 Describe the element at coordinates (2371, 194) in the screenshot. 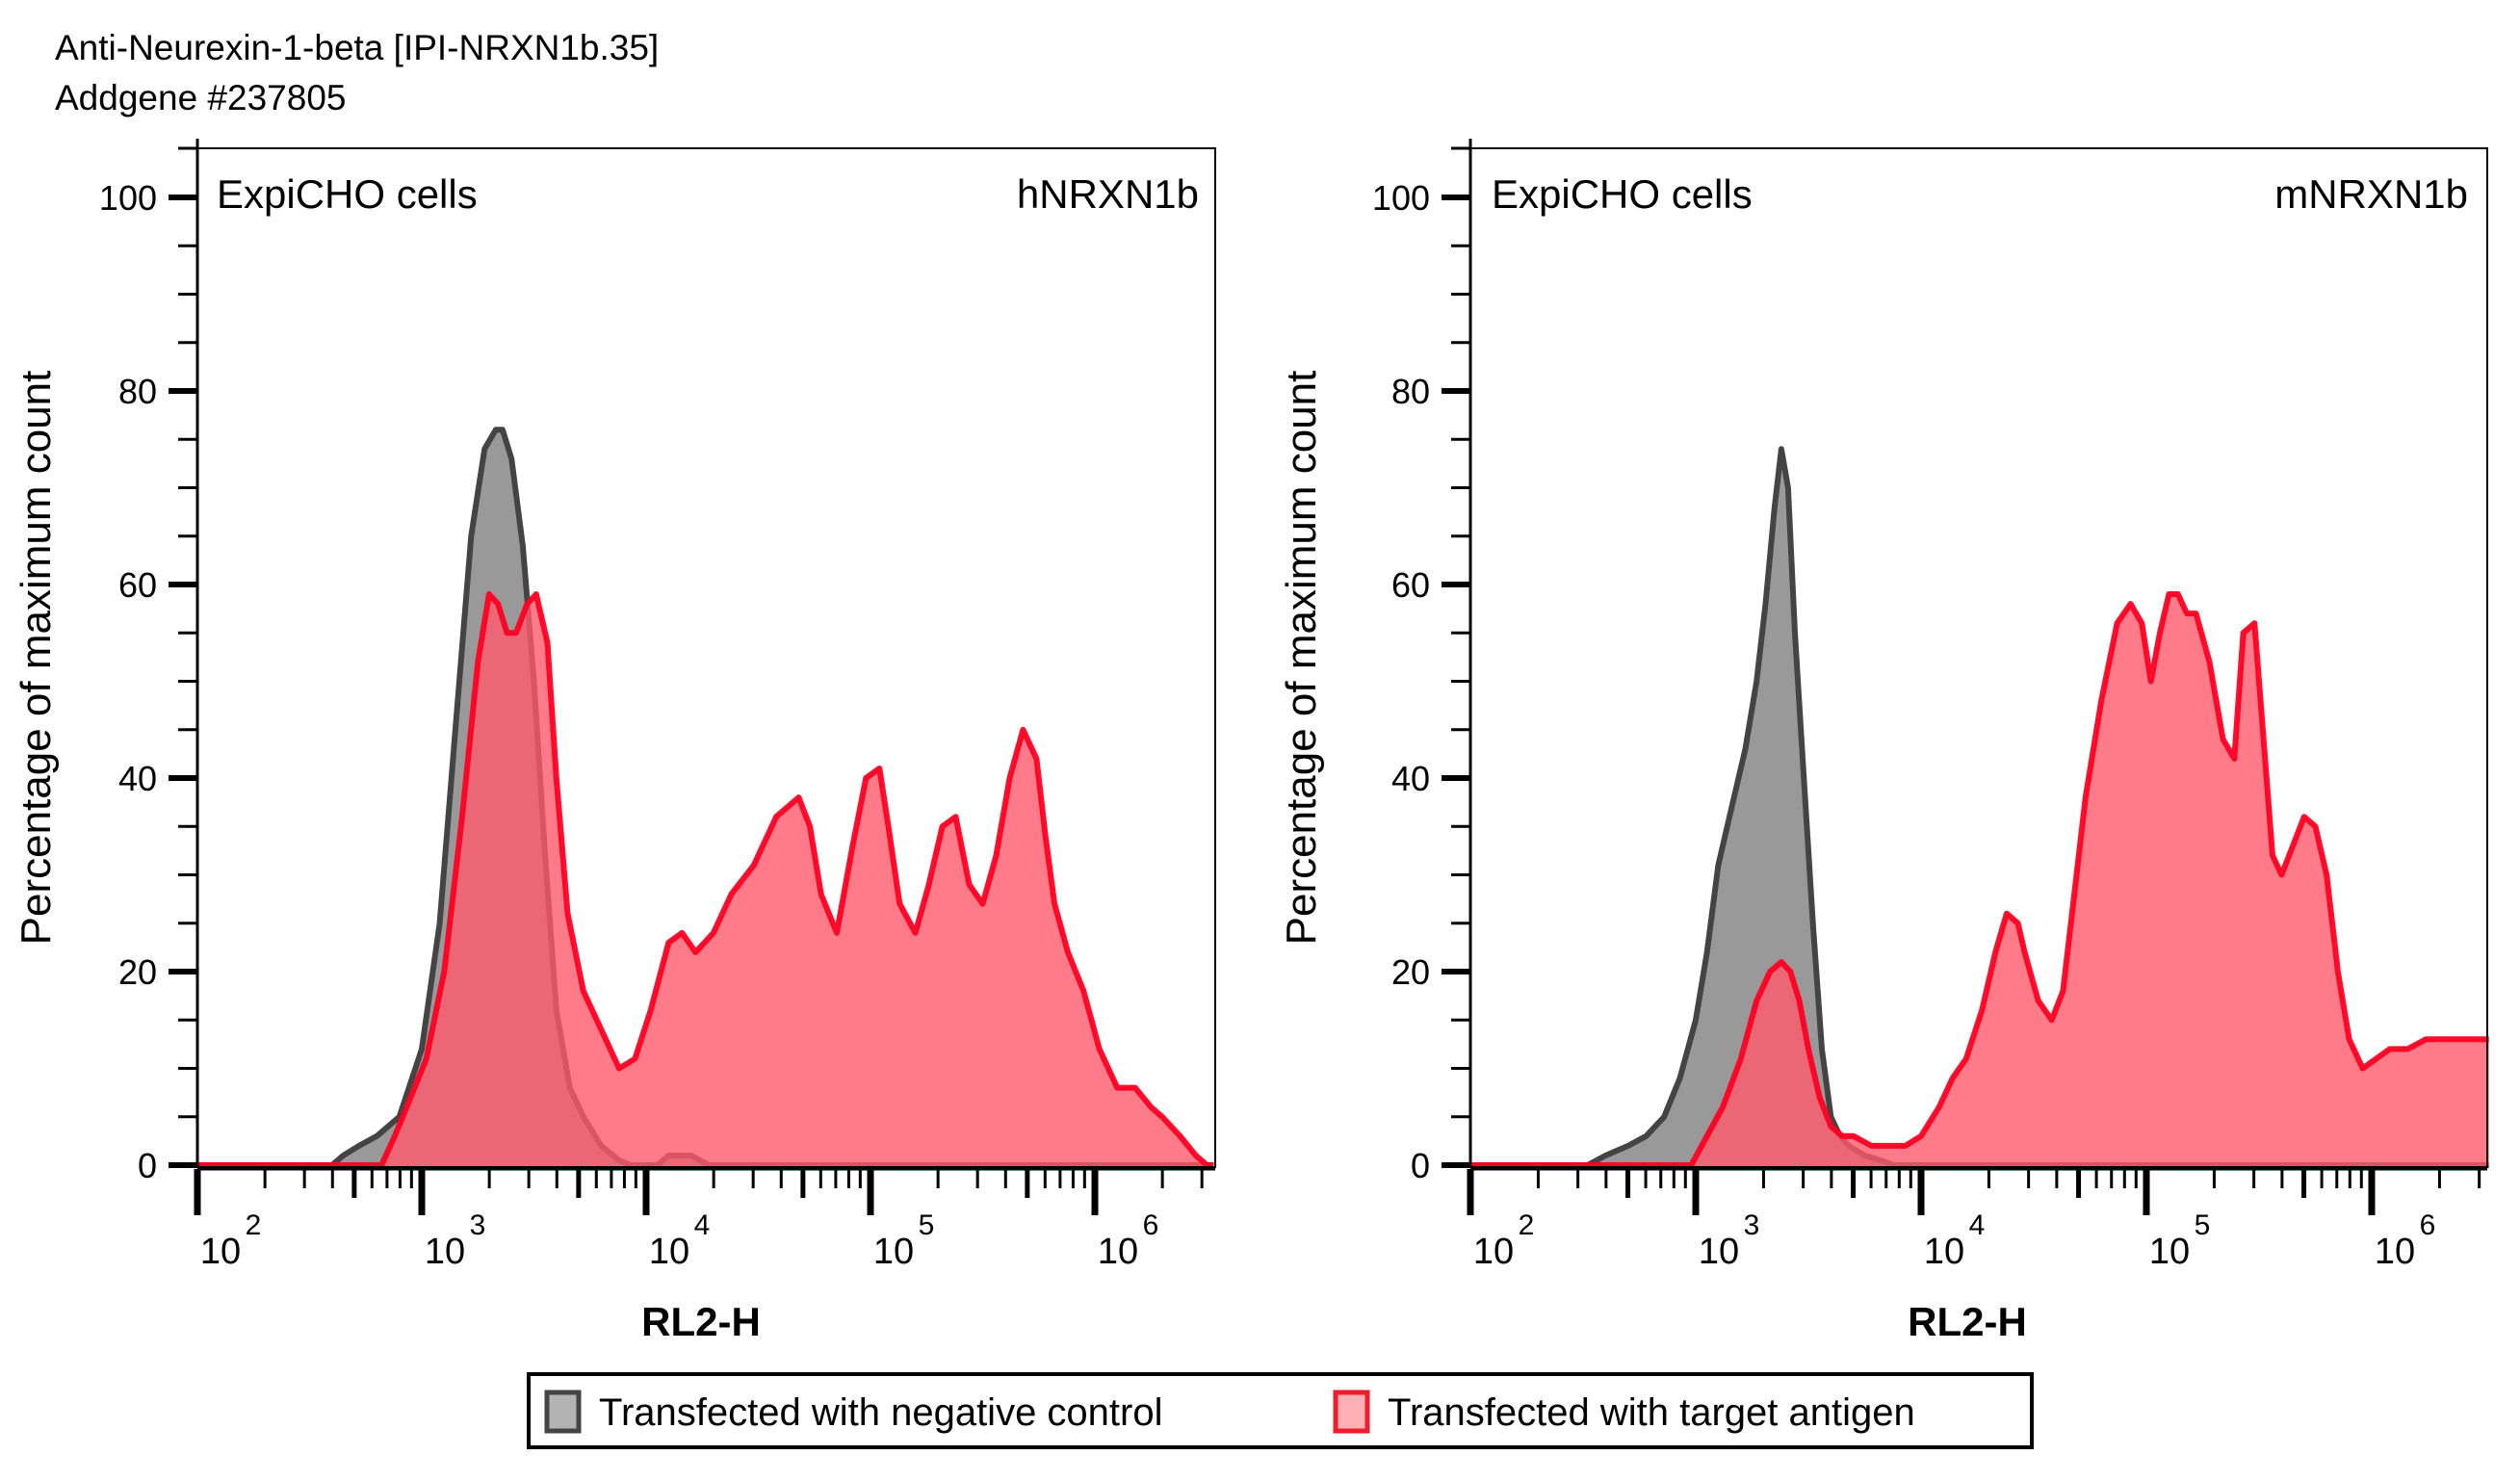

I see `target-label: mNRXN1b` at that location.